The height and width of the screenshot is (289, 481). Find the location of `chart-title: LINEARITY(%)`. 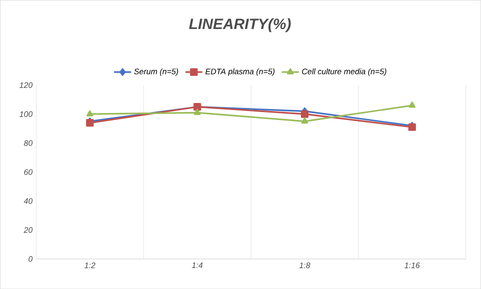

chart-title: LINEARITY(%) is located at coordinates (240, 25).